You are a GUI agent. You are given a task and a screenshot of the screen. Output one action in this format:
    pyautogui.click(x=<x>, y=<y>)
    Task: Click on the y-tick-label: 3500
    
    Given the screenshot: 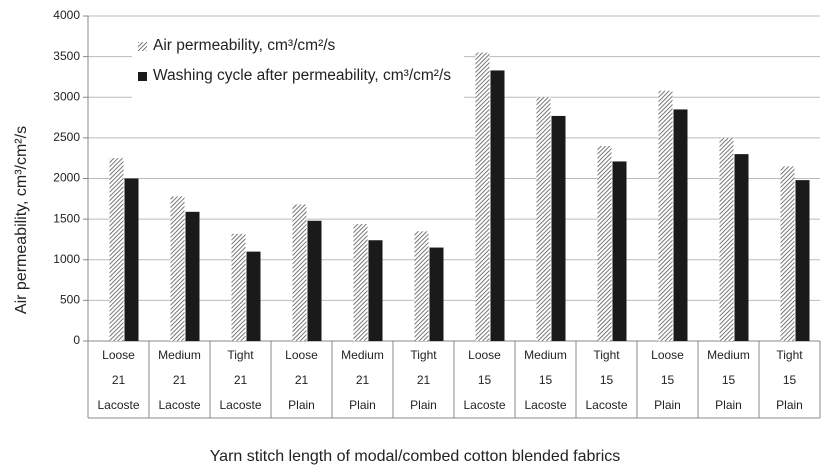 What is the action you would take?
    pyautogui.click(x=66, y=56)
    